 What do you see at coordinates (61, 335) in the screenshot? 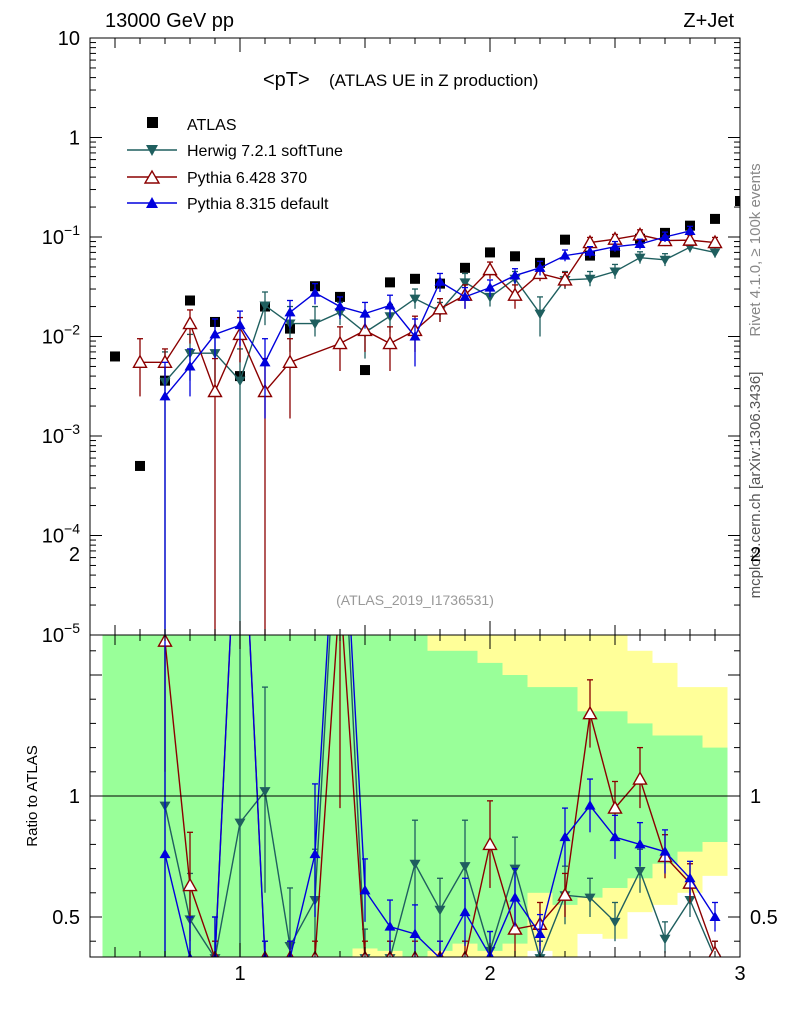
I see `top-y-tick-label-3: 10⁻²` at bounding box center [61, 335].